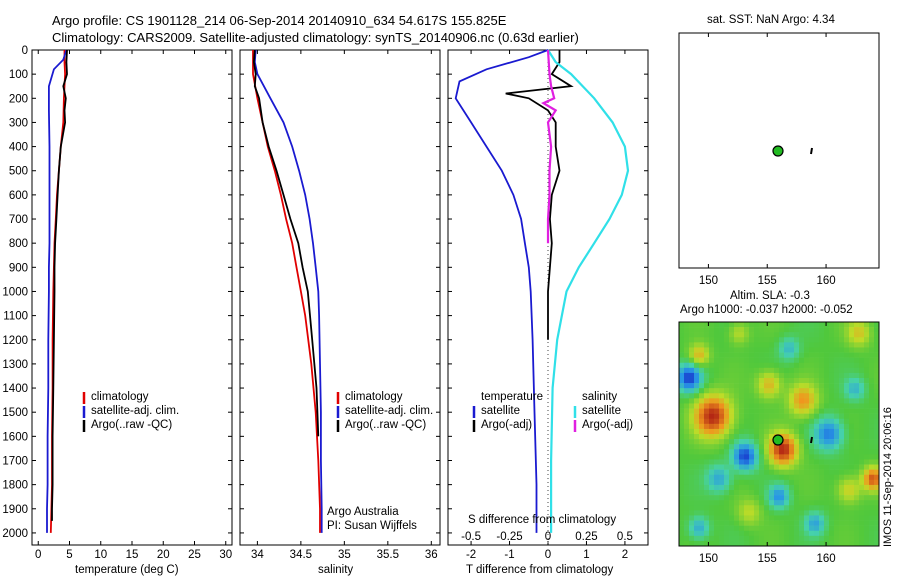  Describe the element at coordinates (779, 434) in the screenshot. I see `sla-map-axes` at that location.